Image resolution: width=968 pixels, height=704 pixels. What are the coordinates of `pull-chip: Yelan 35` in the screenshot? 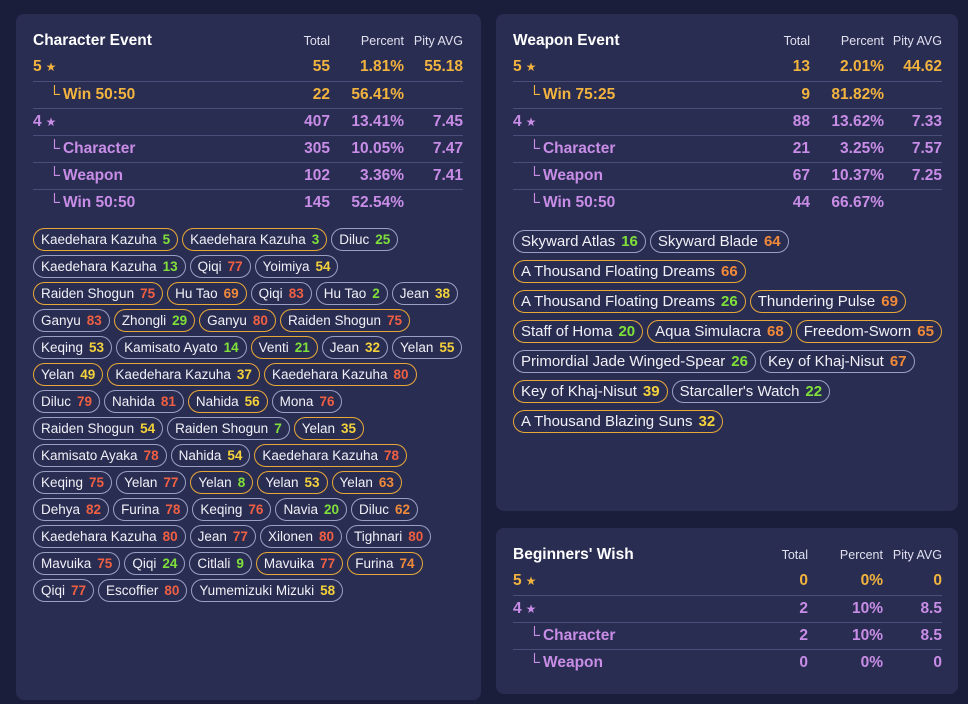 It's located at (329, 428).